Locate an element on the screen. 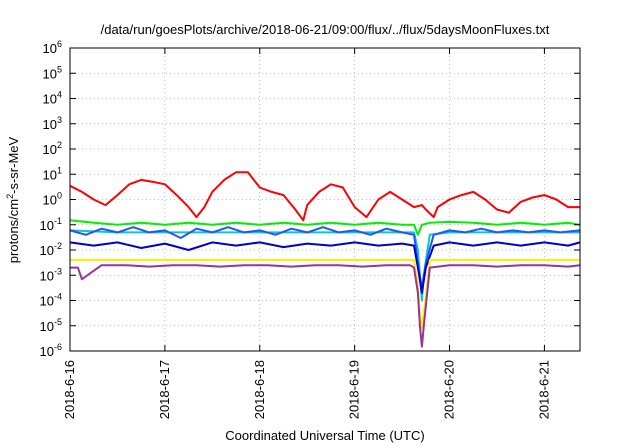 Image resolution: width=640 pixels, height=448 pixels. y-tick-label: 10⁴ is located at coordinates (52, 98).